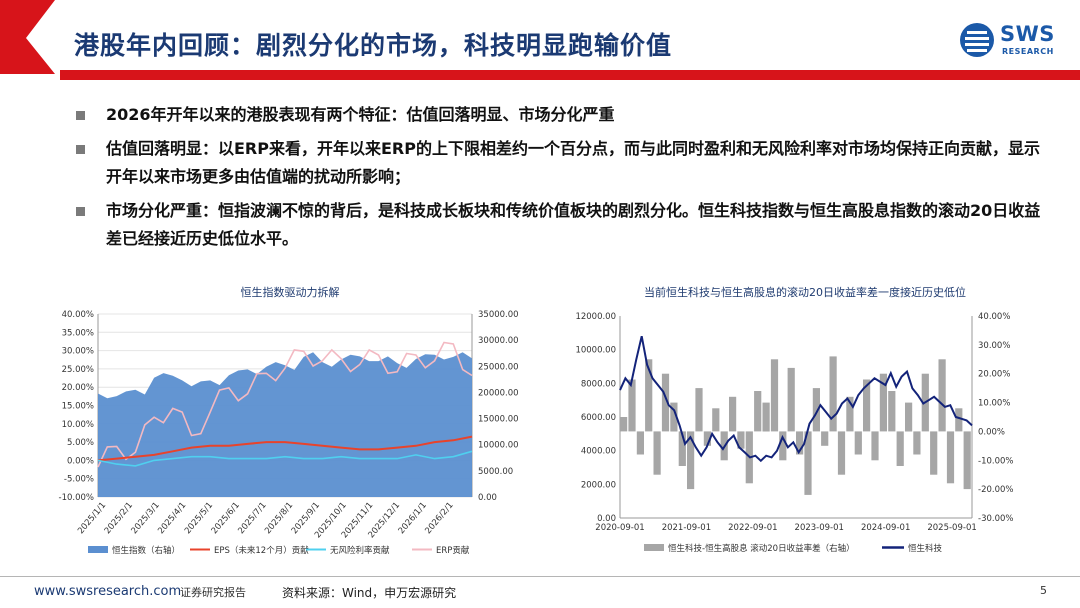  I want to click on y-left-tick-label: 0.00%, so click(80, 461).